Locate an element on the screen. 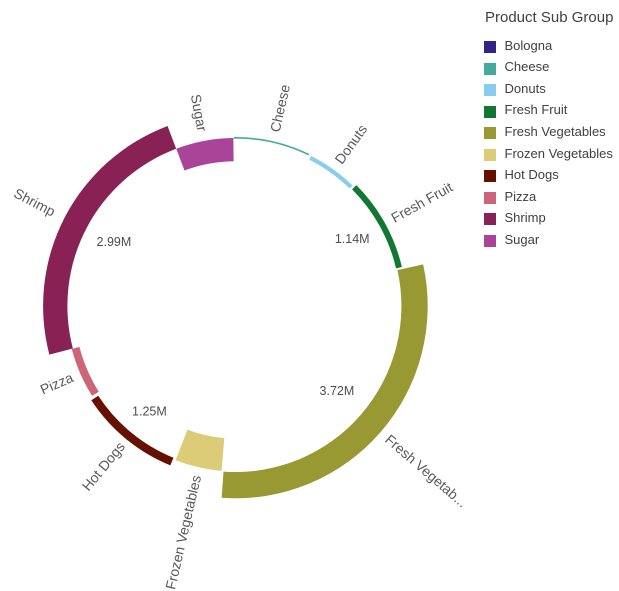  svg-text: Cheese is located at coordinates (280, 108).